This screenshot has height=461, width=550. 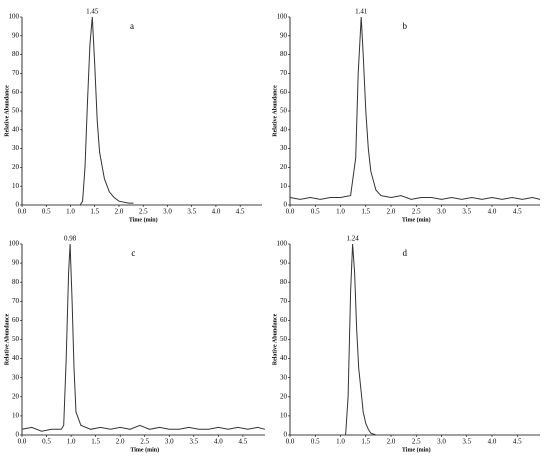 What do you see at coordinates (353, 239) in the screenshot?
I see `peak-label: 1.24` at bounding box center [353, 239].